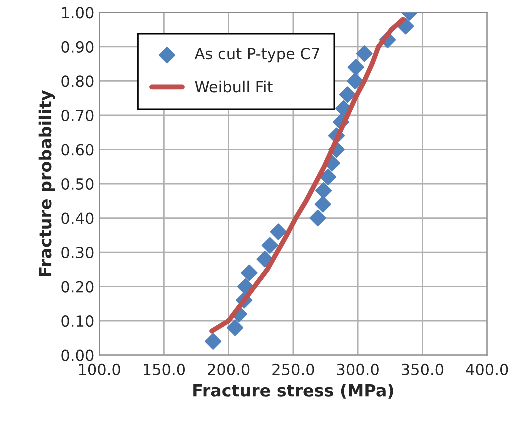 The height and width of the screenshot is (423, 524). I want to click on y-tick-label: 0.90, so click(78, 47).